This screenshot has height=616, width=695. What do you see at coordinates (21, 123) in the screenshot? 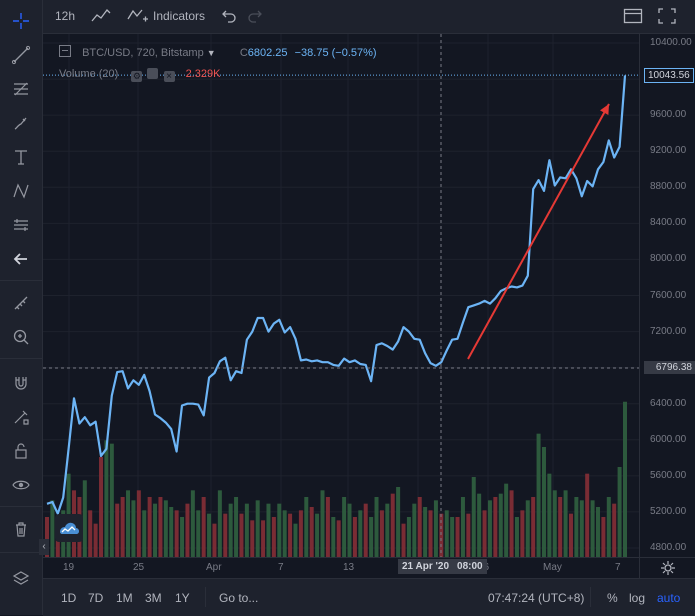
I see `brush-icon` at bounding box center [21, 123].